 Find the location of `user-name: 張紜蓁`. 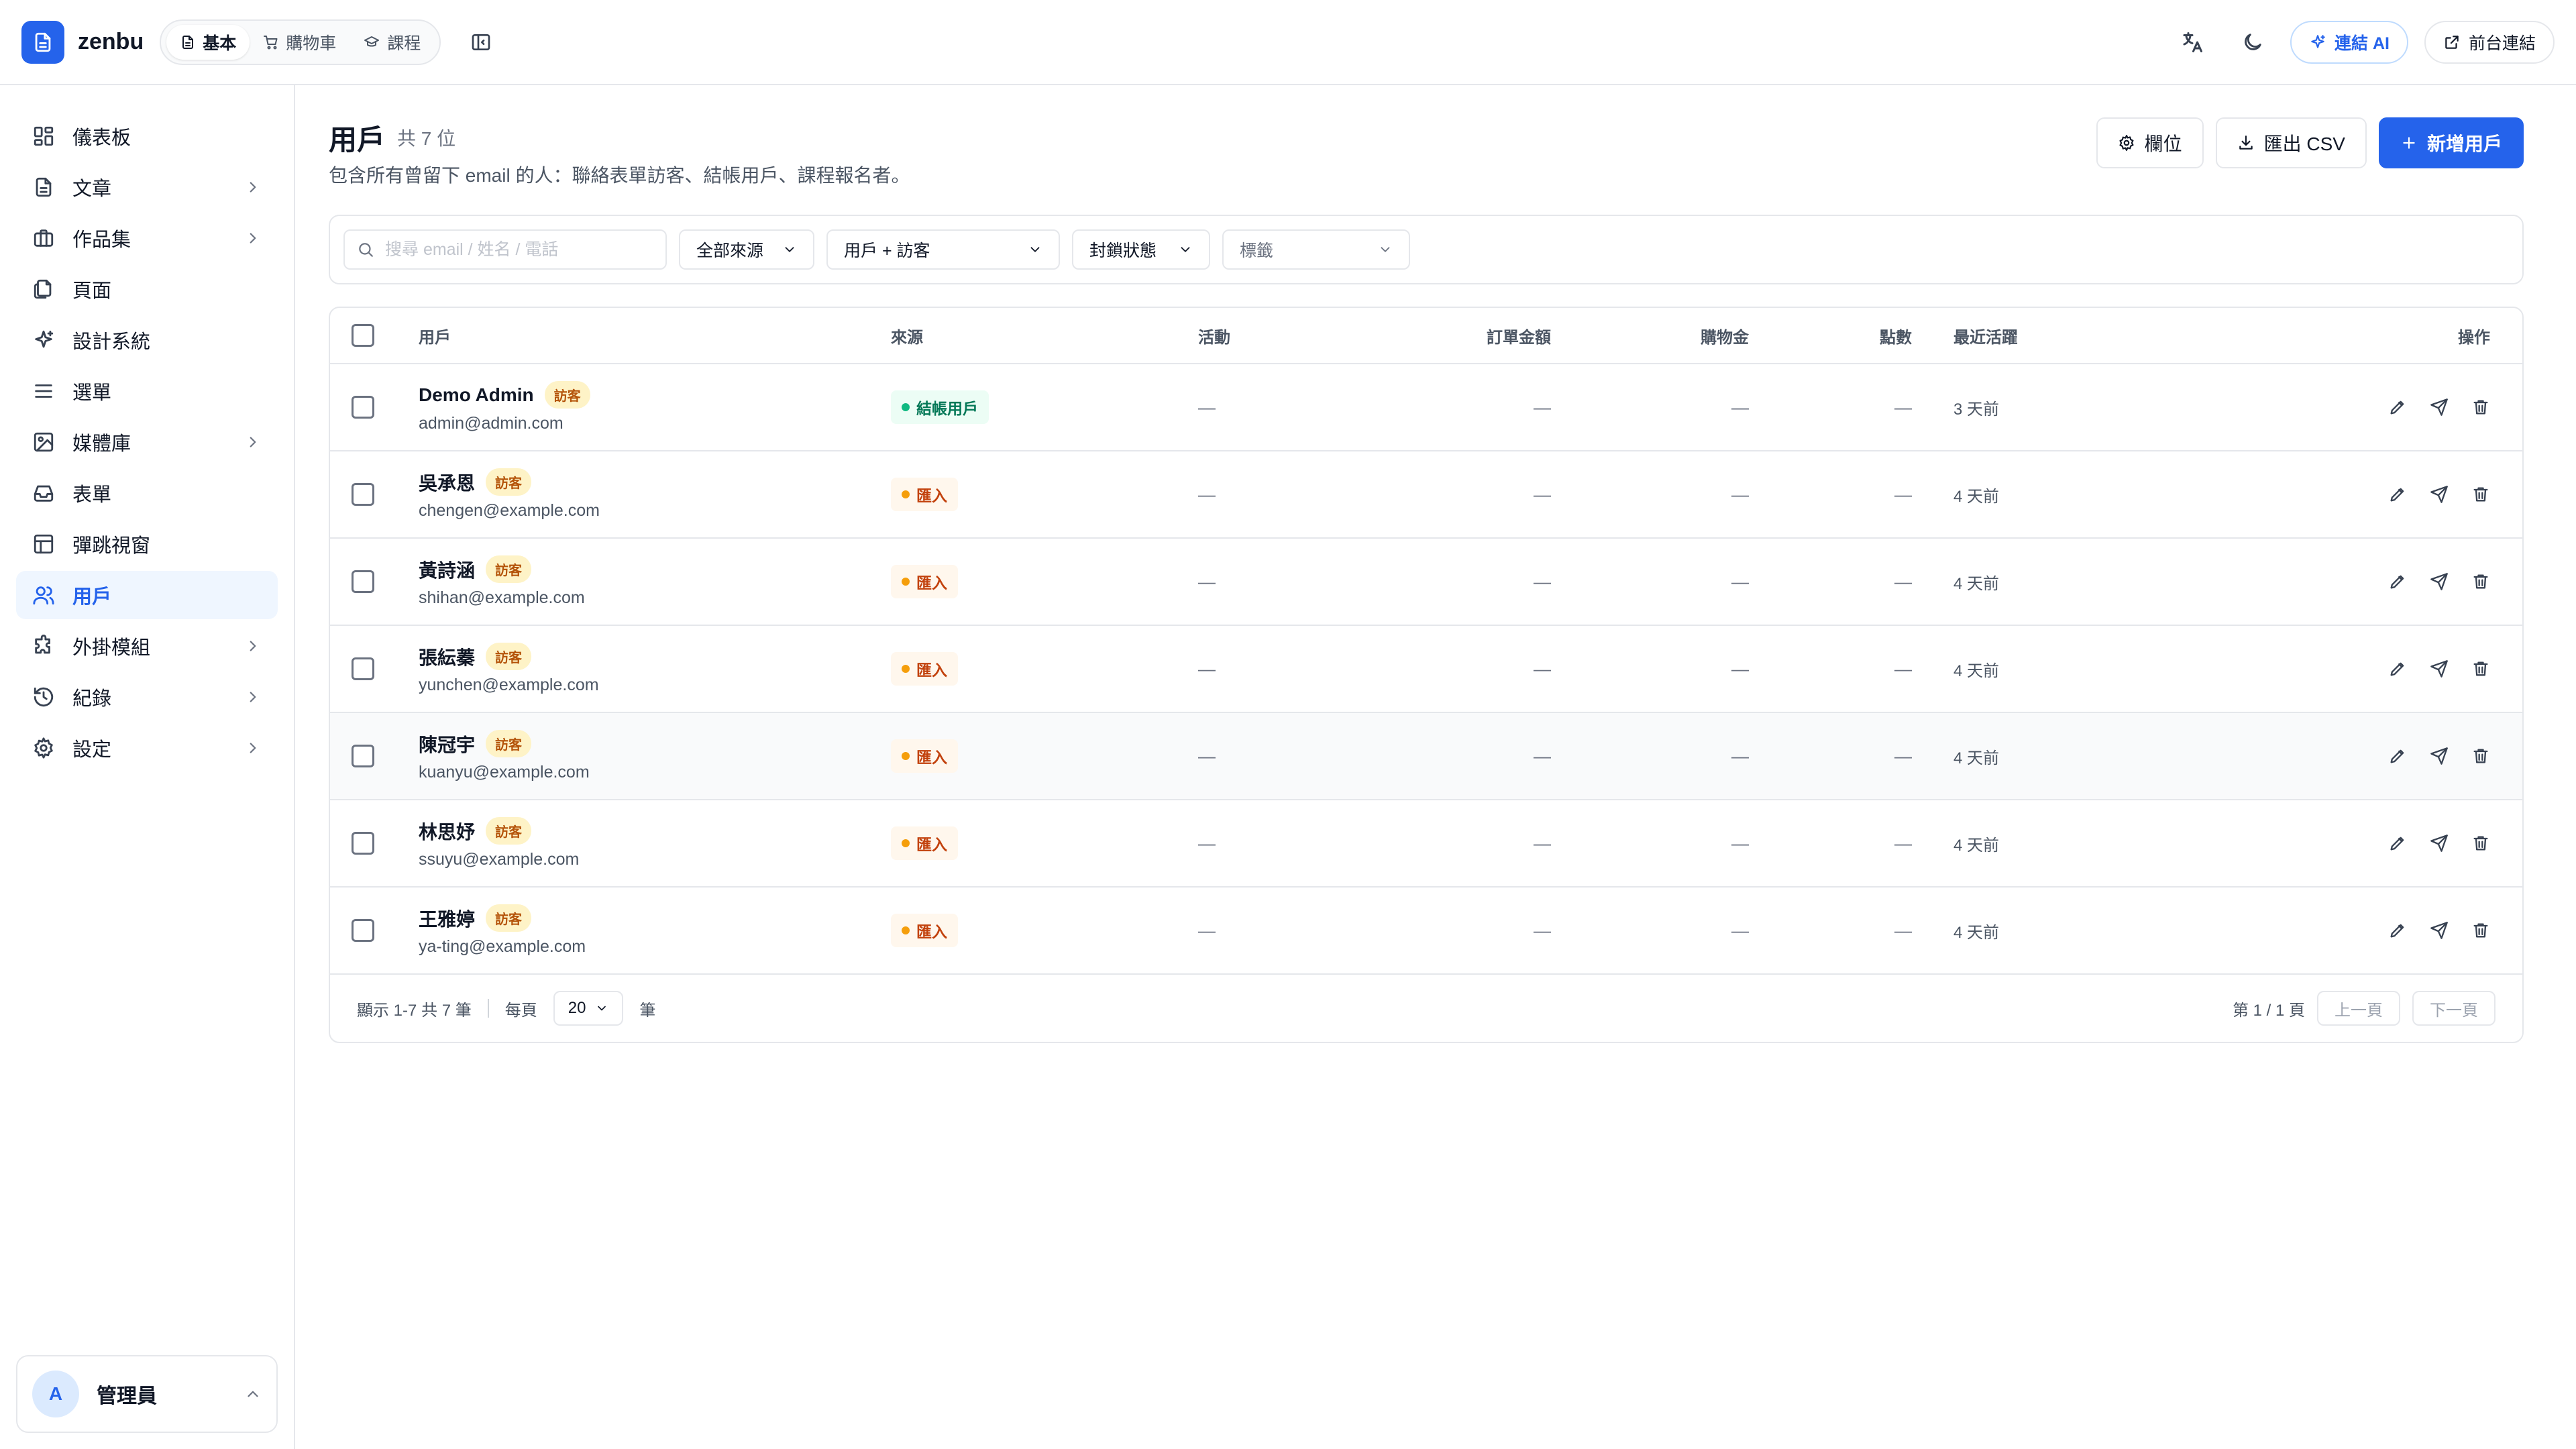

user-name: 張紜蓁 is located at coordinates (447, 657).